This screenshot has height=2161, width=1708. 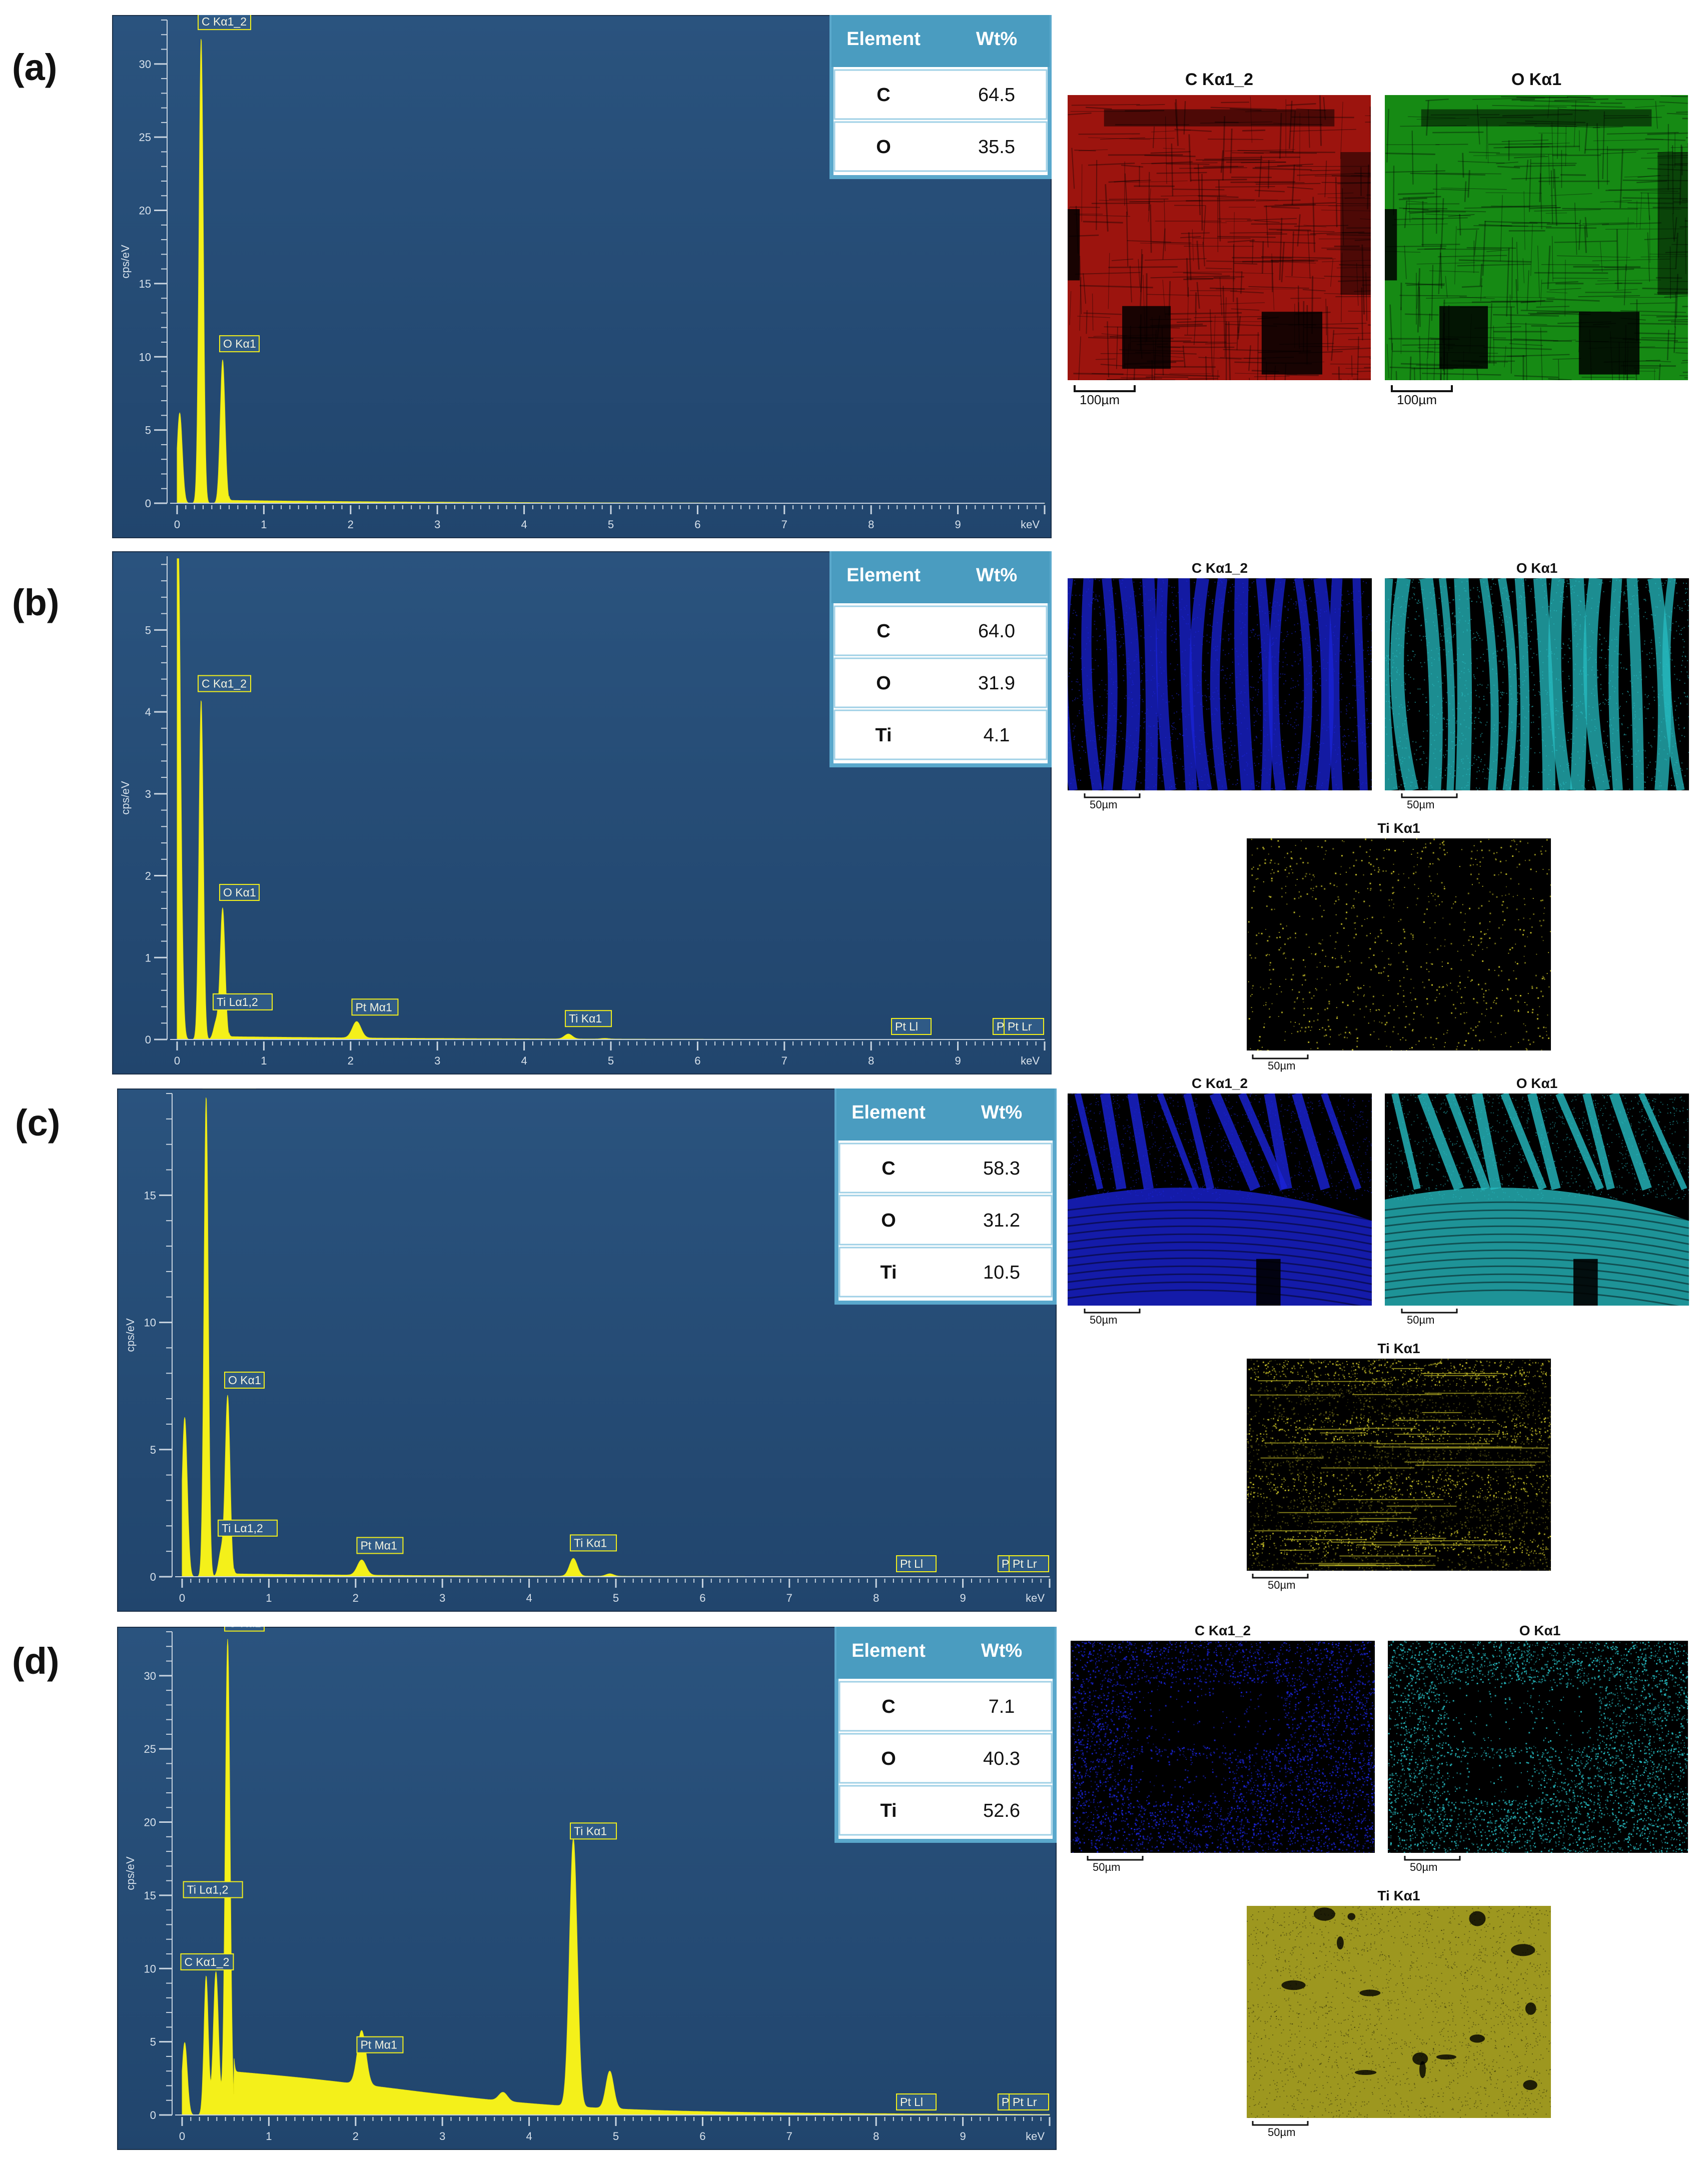 What do you see at coordinates (131, 1335) in the screenshot?
I see `y-axis-label: cps/eV` at bounding box center [131, 1335].